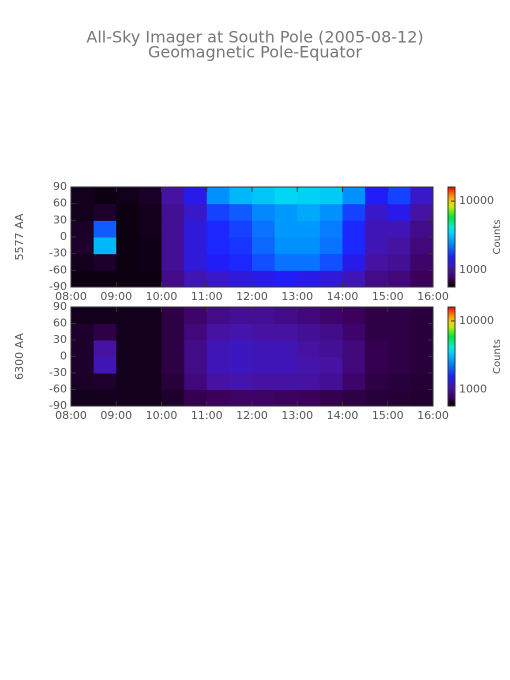 The image size is (510, 680). What do you see at coordinates (19, 356) in the screenshot?
I see `y-axis-label: 6300 AA` at bounding box center [19, 356].